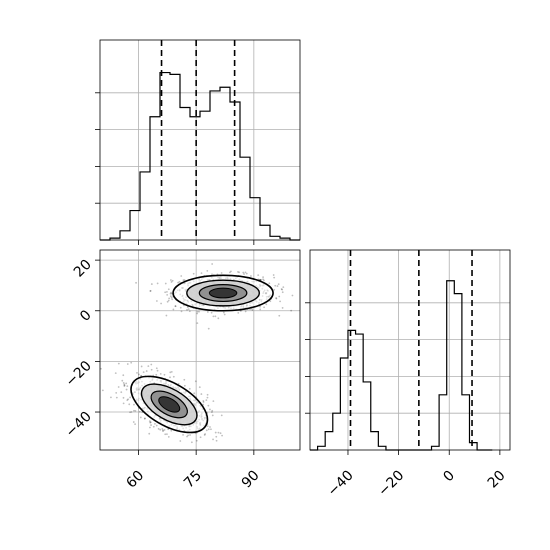 The width and height of the screenshot is (550, 550). Describe the element at coordinates (200, 156) in the screenshot. I see `top-hist-step-line` at that location.